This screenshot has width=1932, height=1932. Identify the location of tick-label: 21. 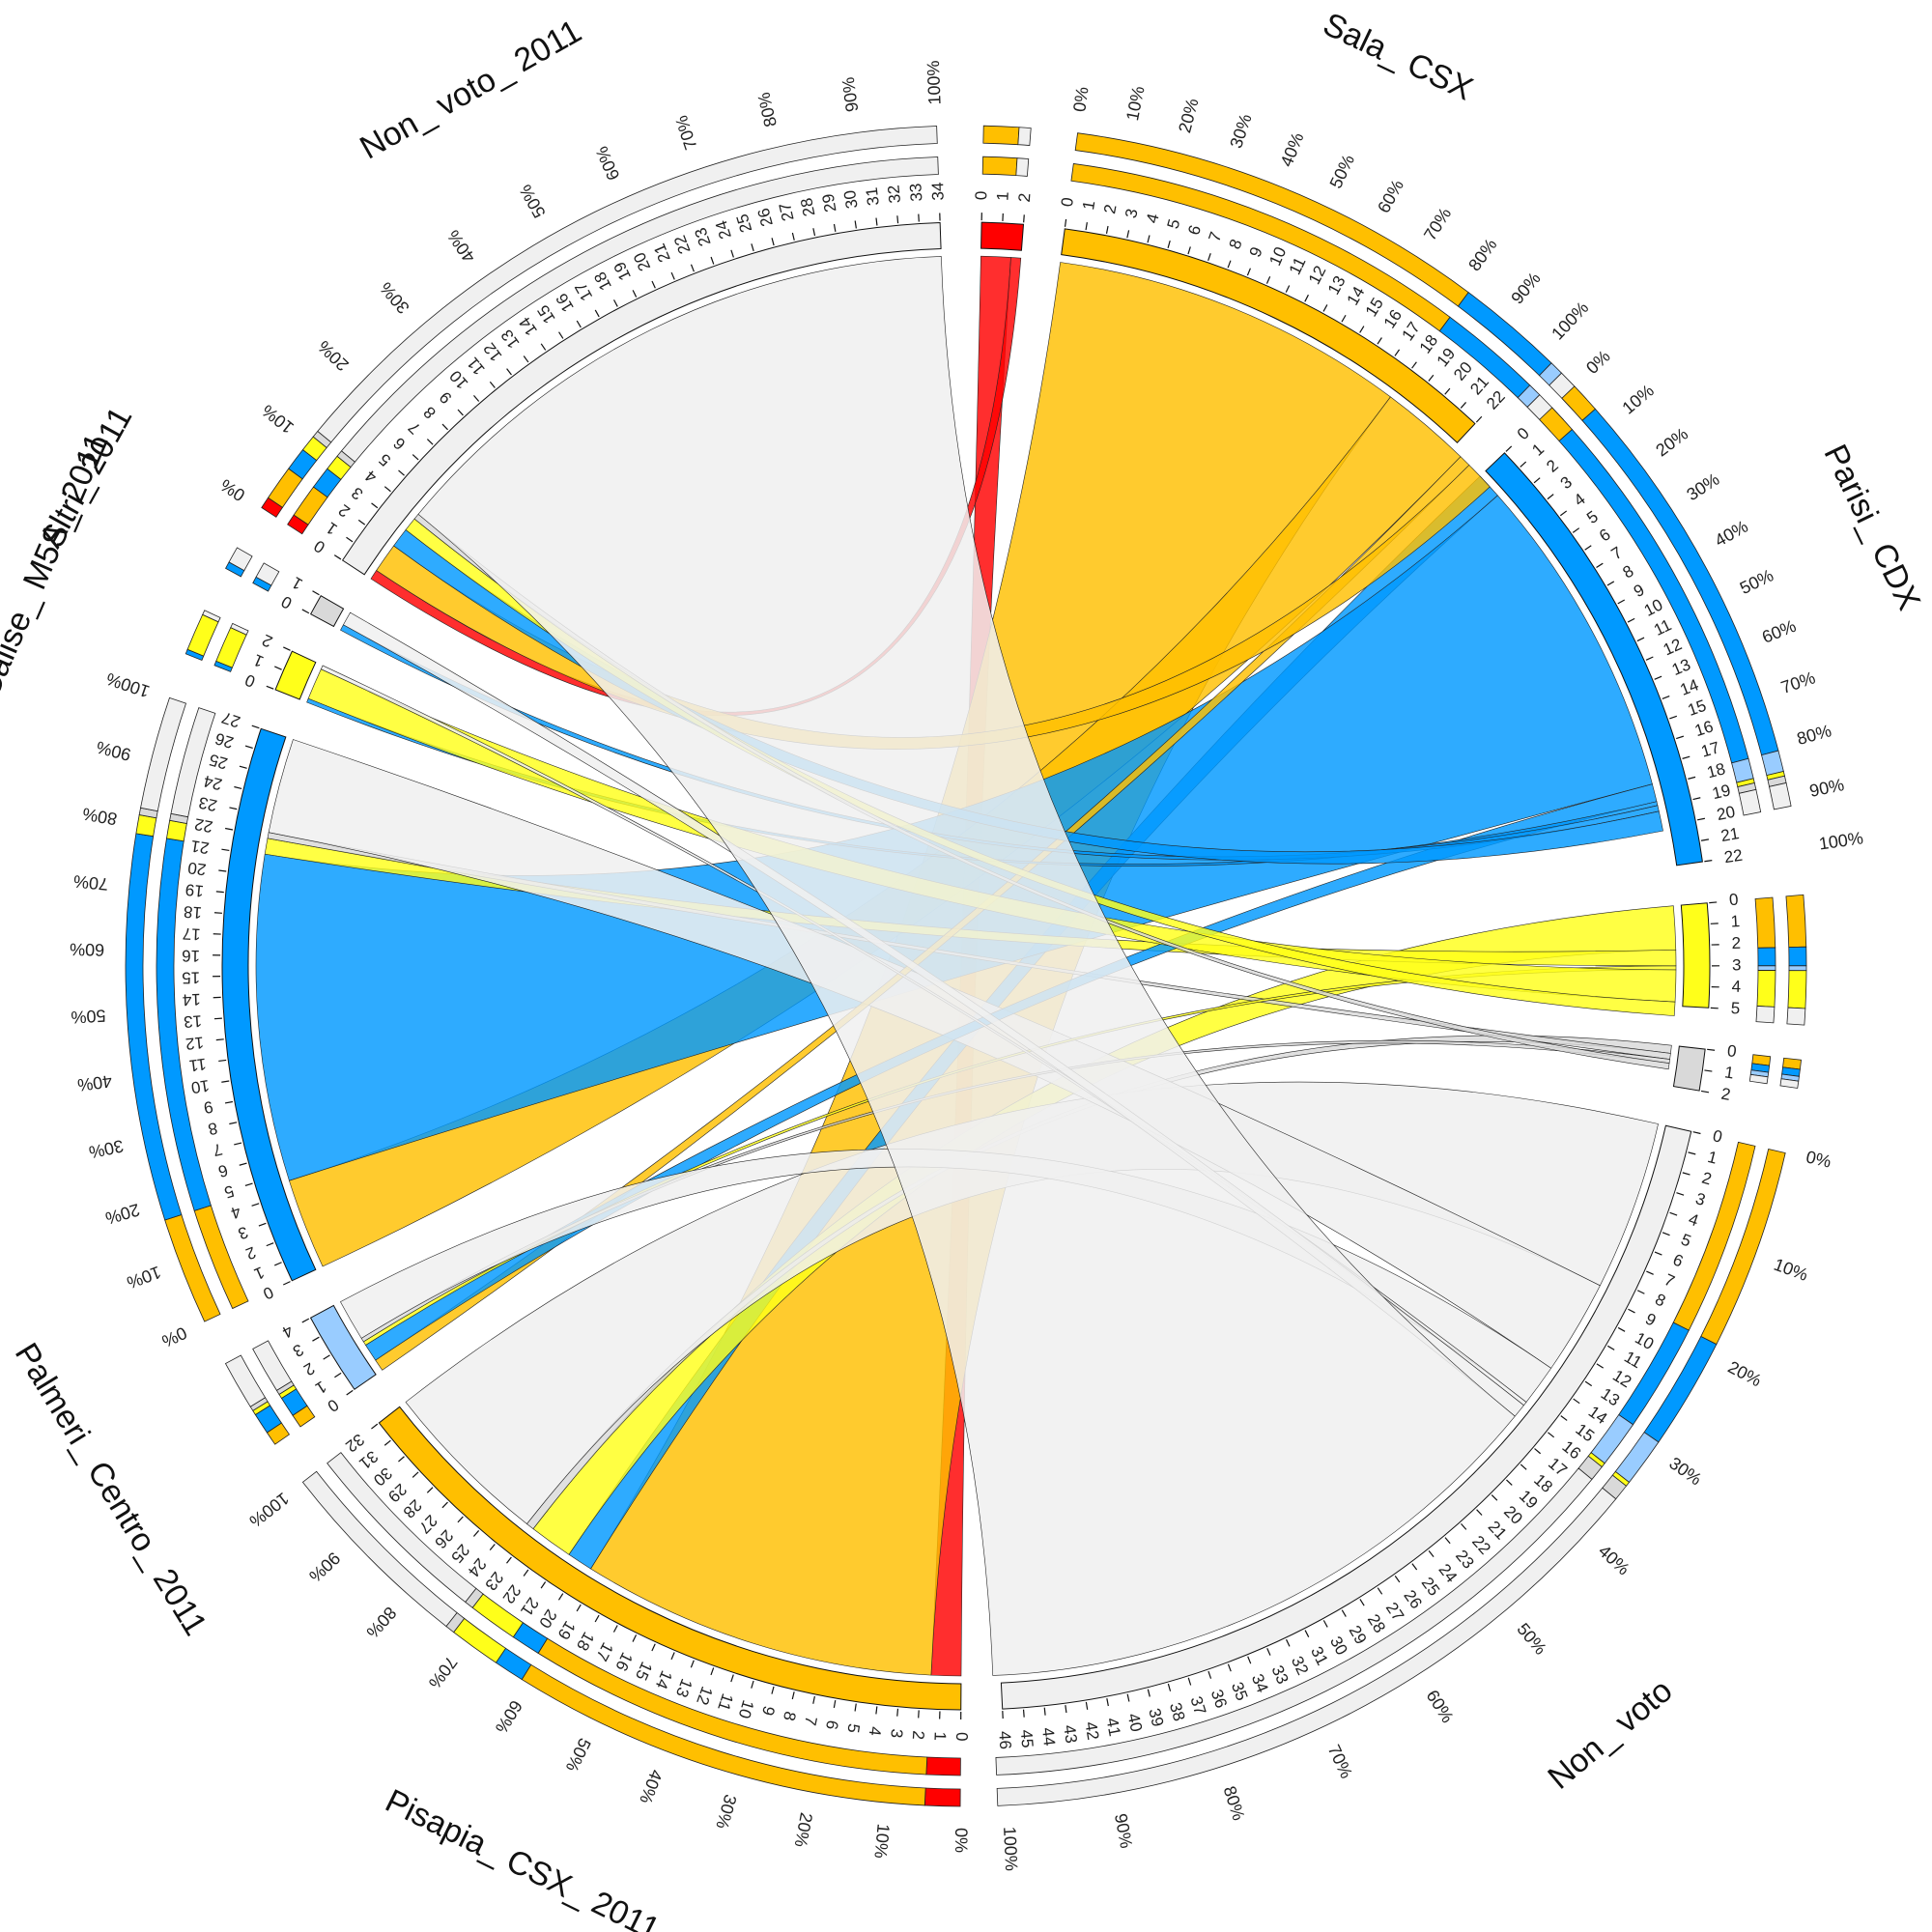
(1730, 834).